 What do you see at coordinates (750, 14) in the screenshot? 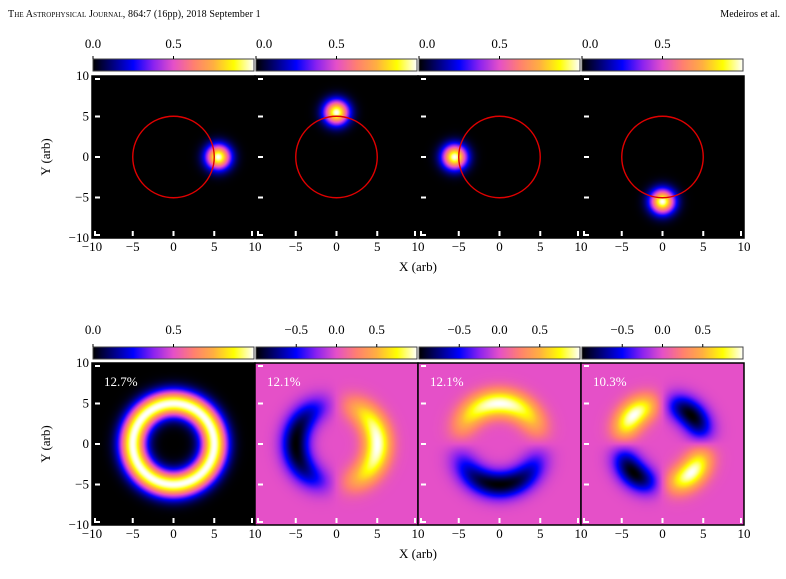
I see `running-header-authors: Medeiros et al.` at bounding box center [750, 14].